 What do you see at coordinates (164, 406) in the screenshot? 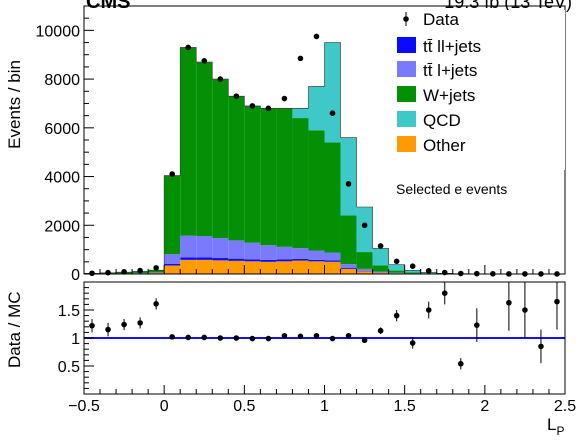
I see `x-tick-label-1: 0` at bounding box center [164, 406].